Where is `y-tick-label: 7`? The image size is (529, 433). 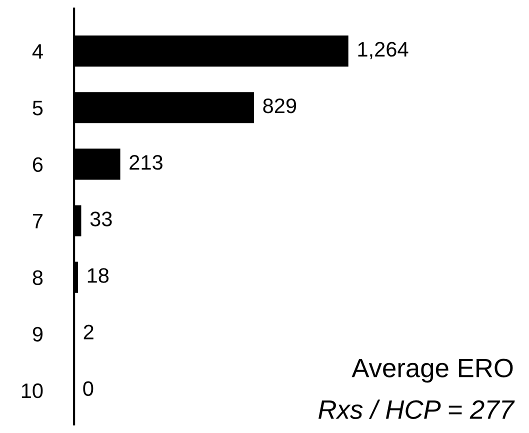
y-tick-label: 7 is located at coordinates (37, 221).